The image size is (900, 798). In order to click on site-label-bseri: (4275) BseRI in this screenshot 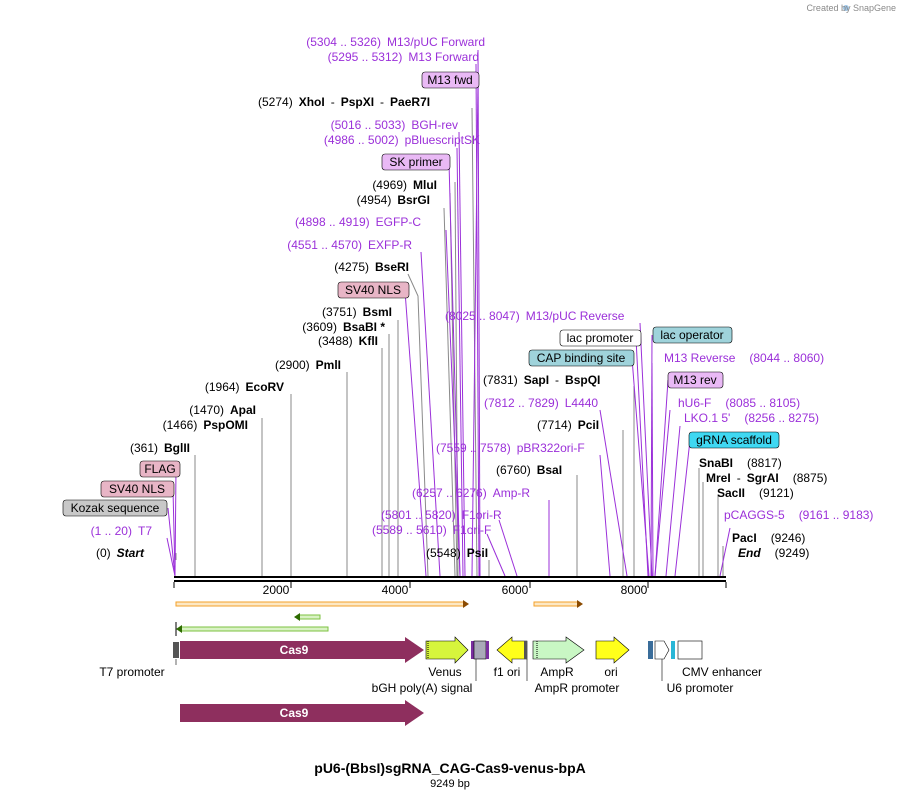, I will do `click(371, 267)`.